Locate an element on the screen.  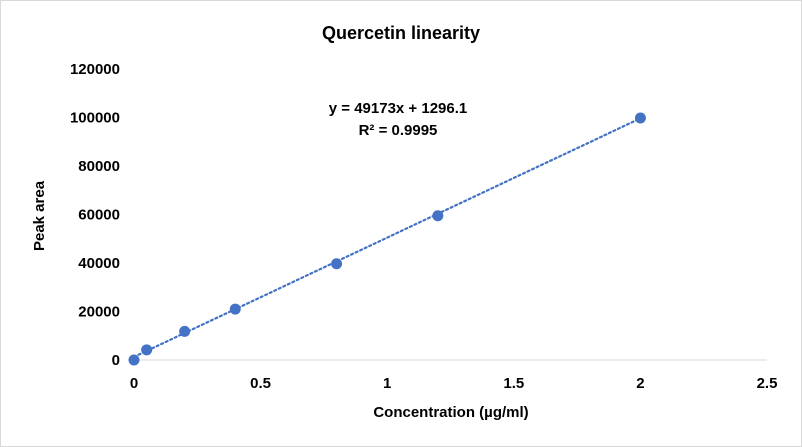
r-squared-label: R² = 0.9995 is located at coordinates (398, 130).